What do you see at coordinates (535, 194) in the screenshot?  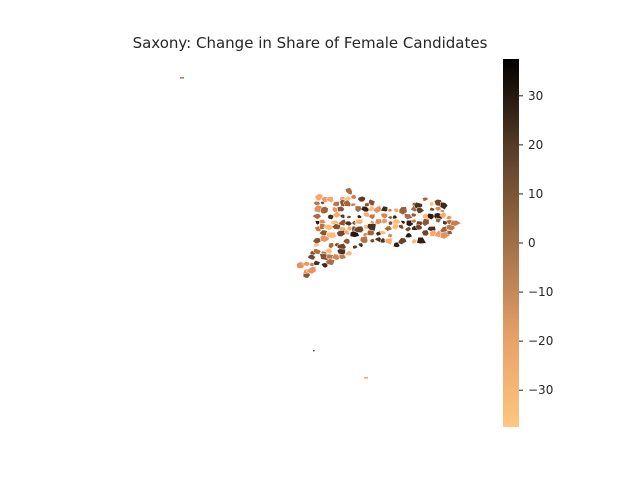 I see `colorbar-tick-label: 10` at bounding box center [535, 194].